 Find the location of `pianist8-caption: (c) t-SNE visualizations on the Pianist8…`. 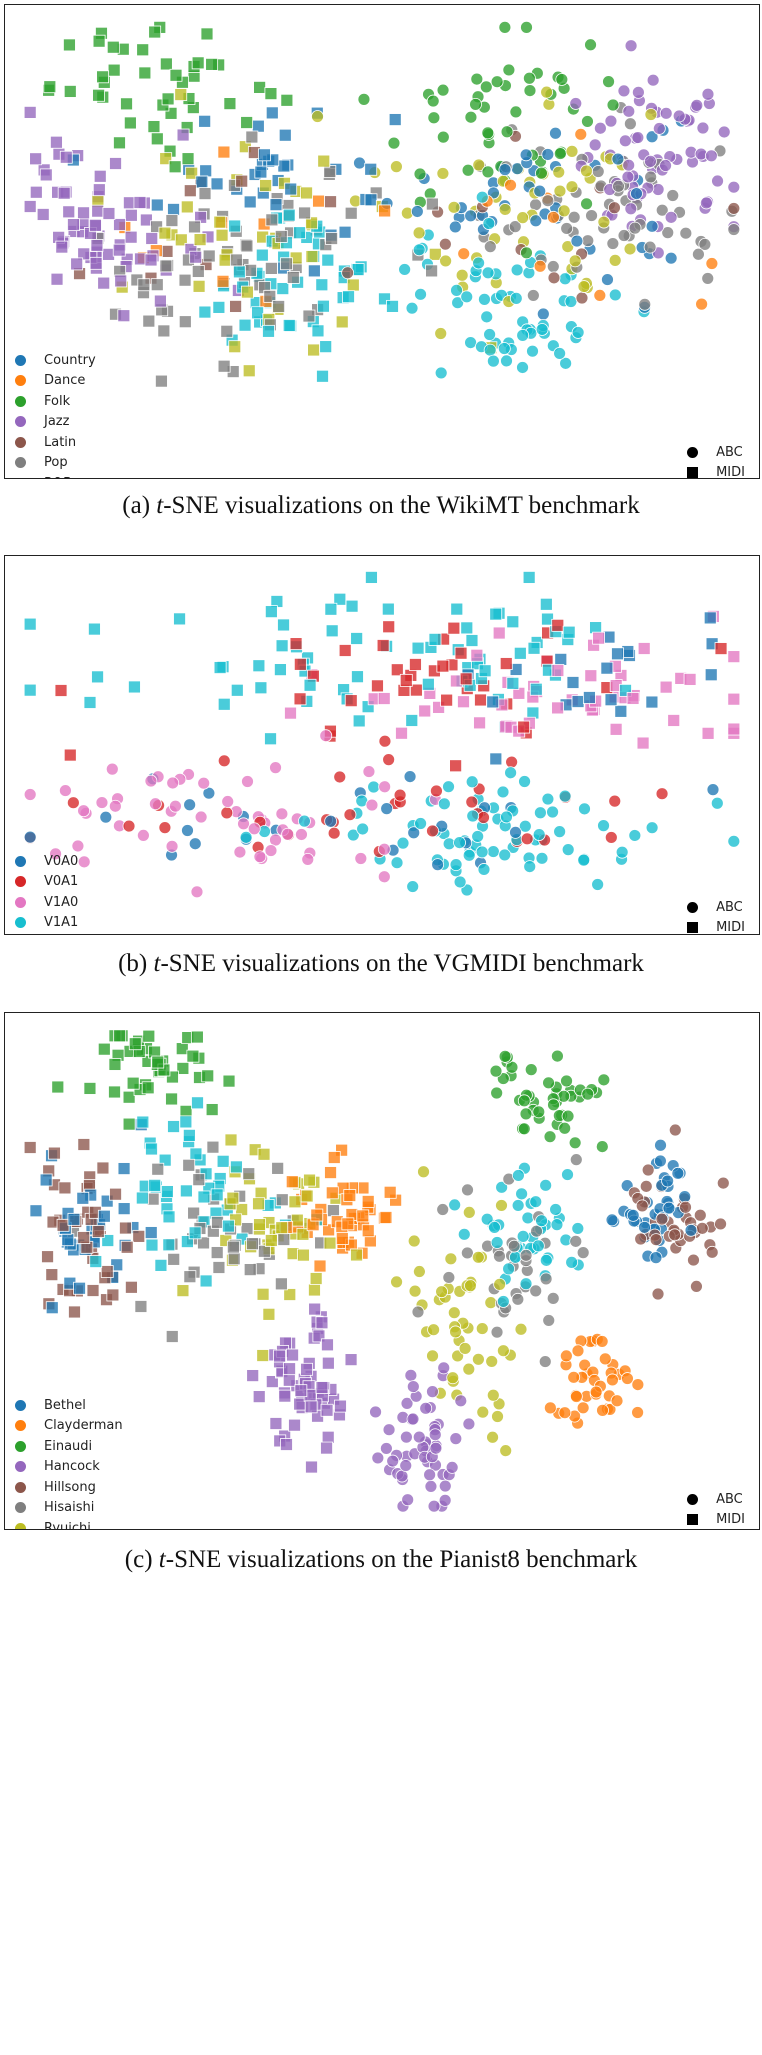

pianist8-caption: (c) t-SNE visualizations on the Pianist8… is located at coordinates (381, 1559).